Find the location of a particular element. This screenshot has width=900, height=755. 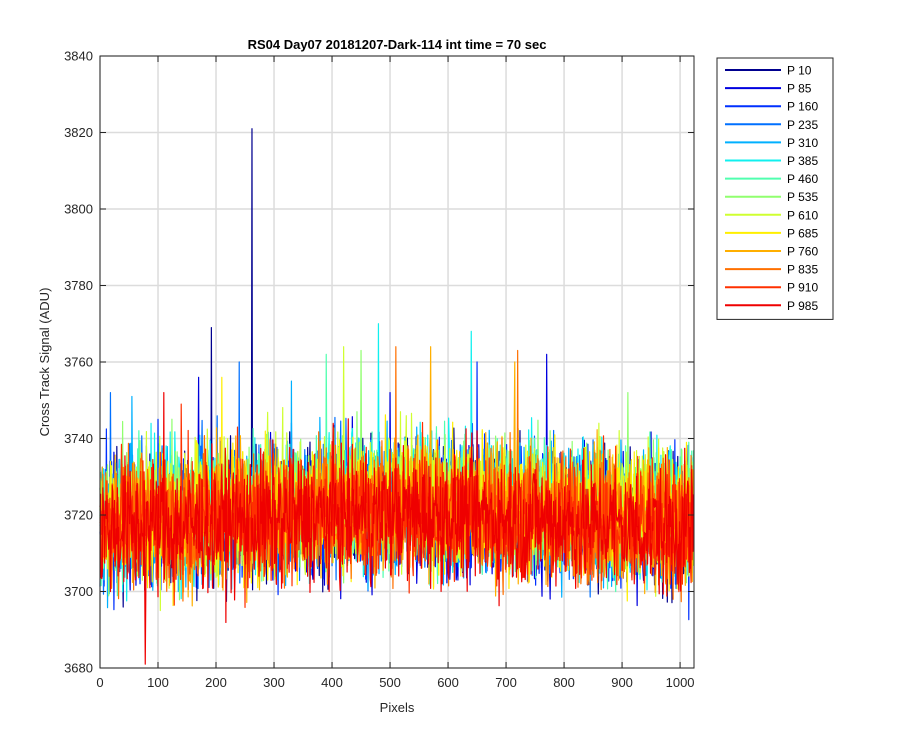

legend-label: P 760 is located at coordinates (802, 252).